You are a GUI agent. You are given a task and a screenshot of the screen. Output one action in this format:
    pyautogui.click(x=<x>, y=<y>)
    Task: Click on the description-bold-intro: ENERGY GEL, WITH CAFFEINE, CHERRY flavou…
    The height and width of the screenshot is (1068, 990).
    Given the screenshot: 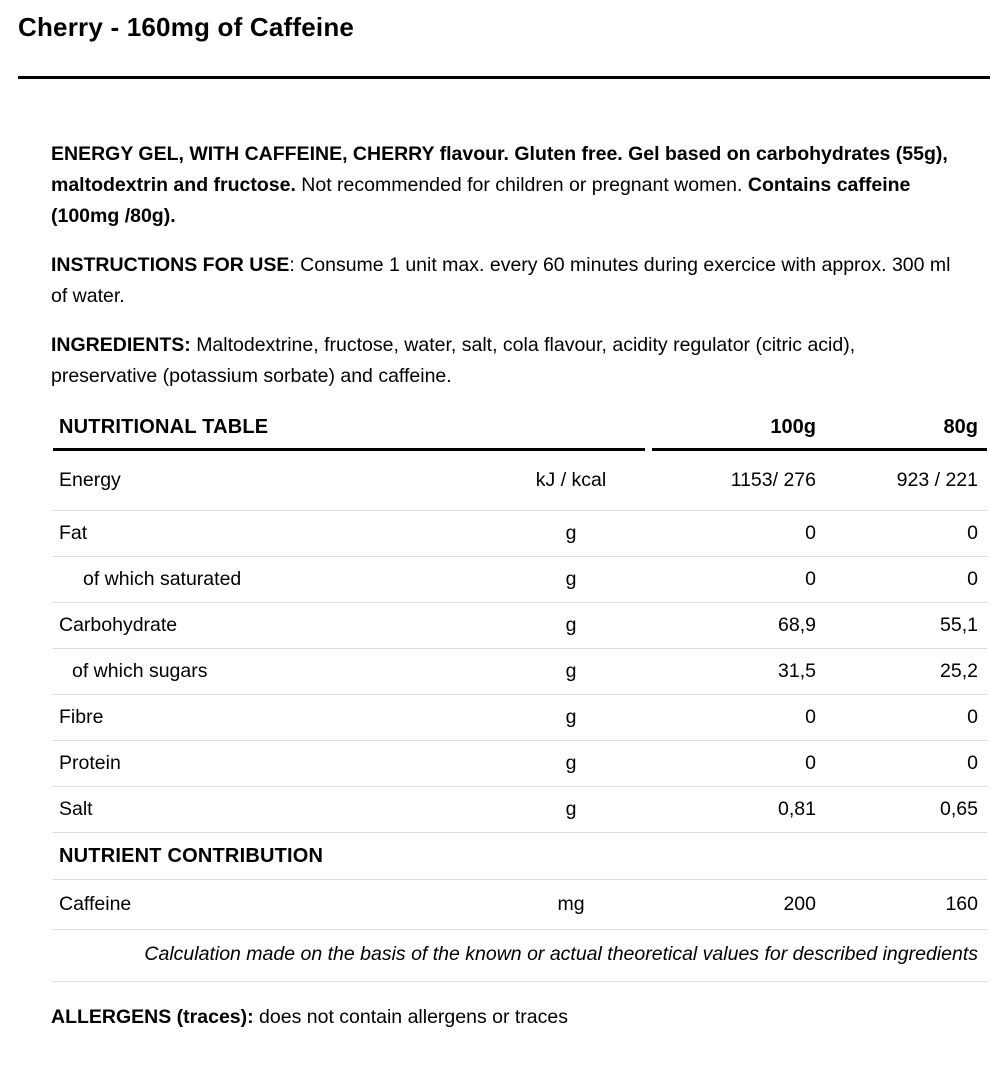 What is the action you would take?
    pyautogui.click(x=499, y=169)
    